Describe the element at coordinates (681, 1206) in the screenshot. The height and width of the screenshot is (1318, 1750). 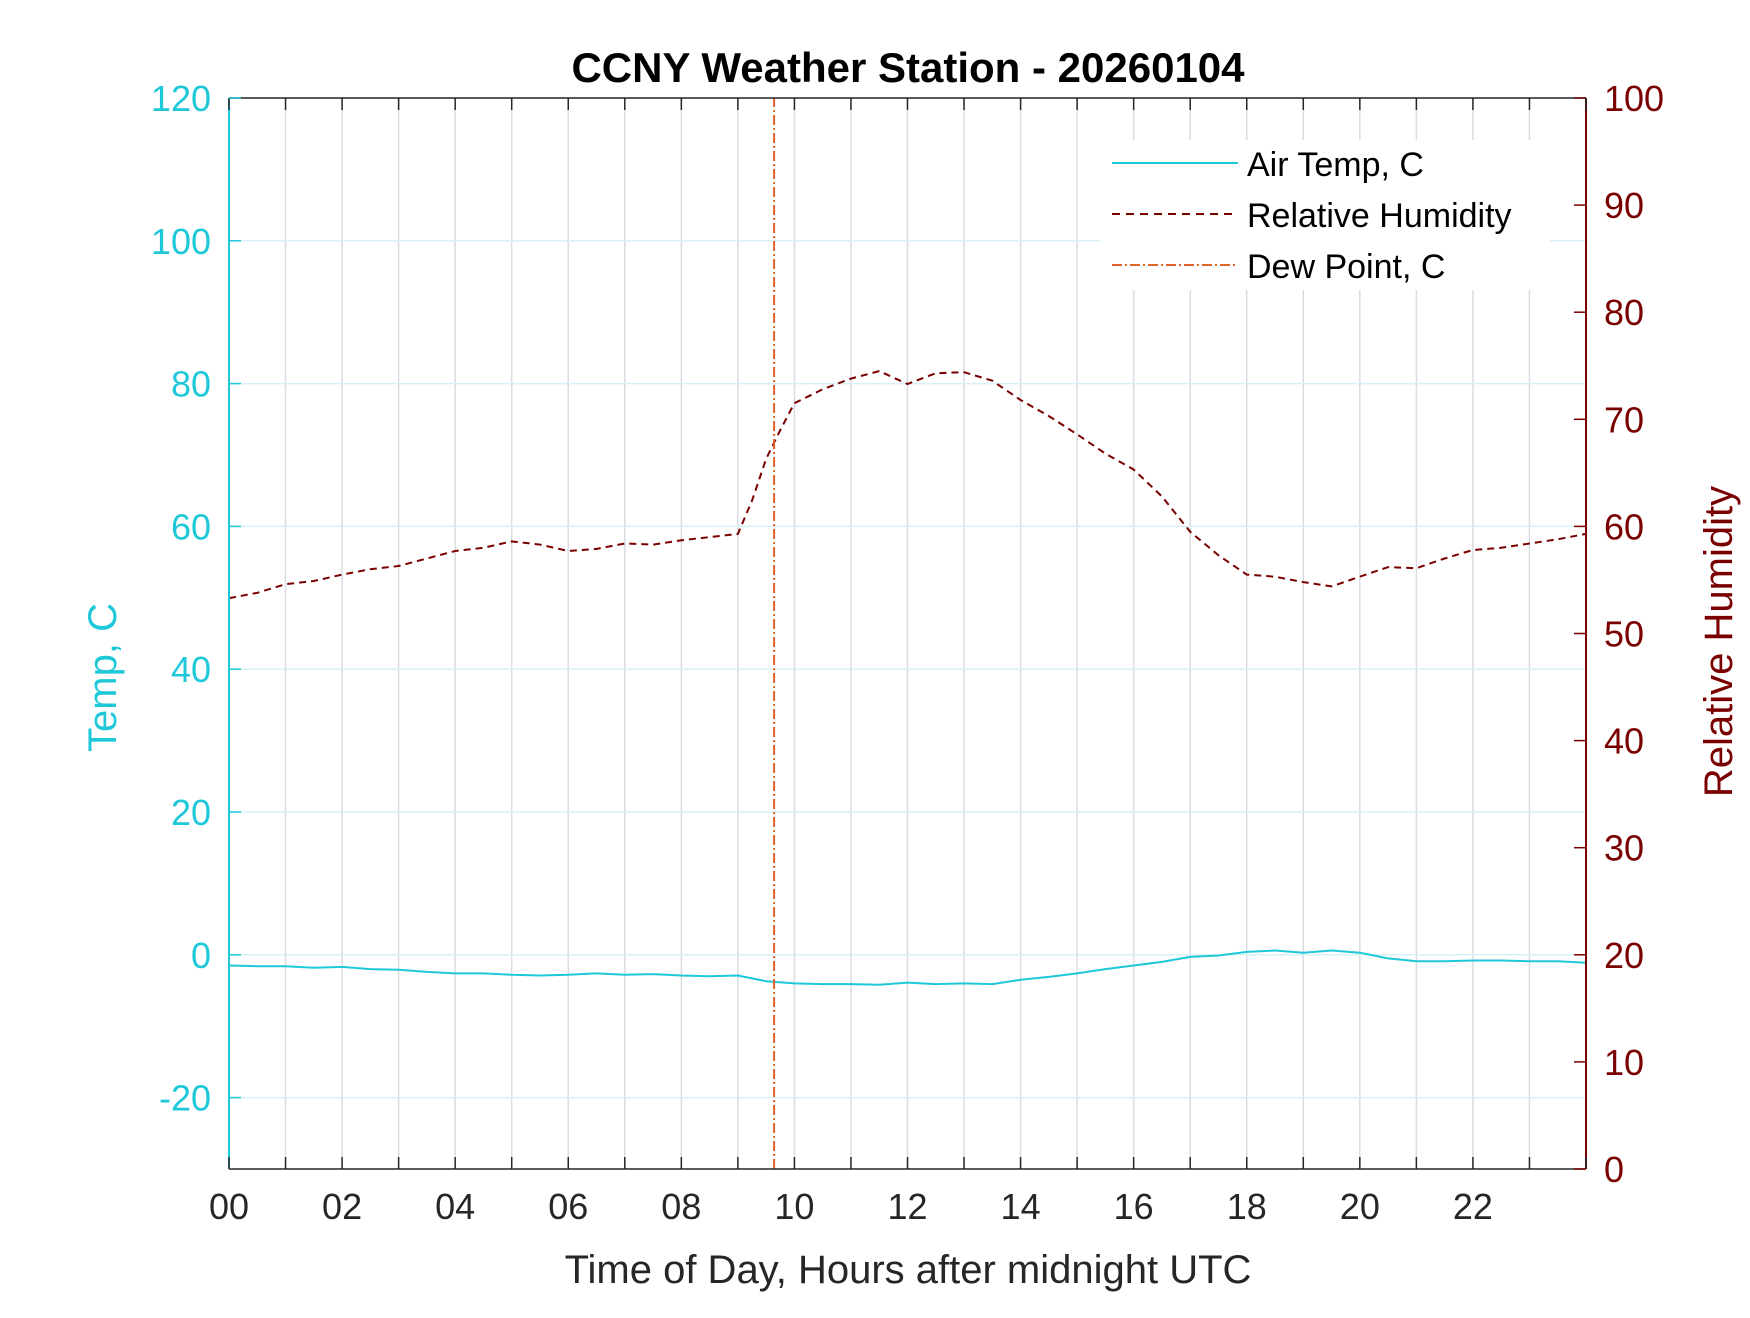
I see `x-tick-label: 08` at that location.